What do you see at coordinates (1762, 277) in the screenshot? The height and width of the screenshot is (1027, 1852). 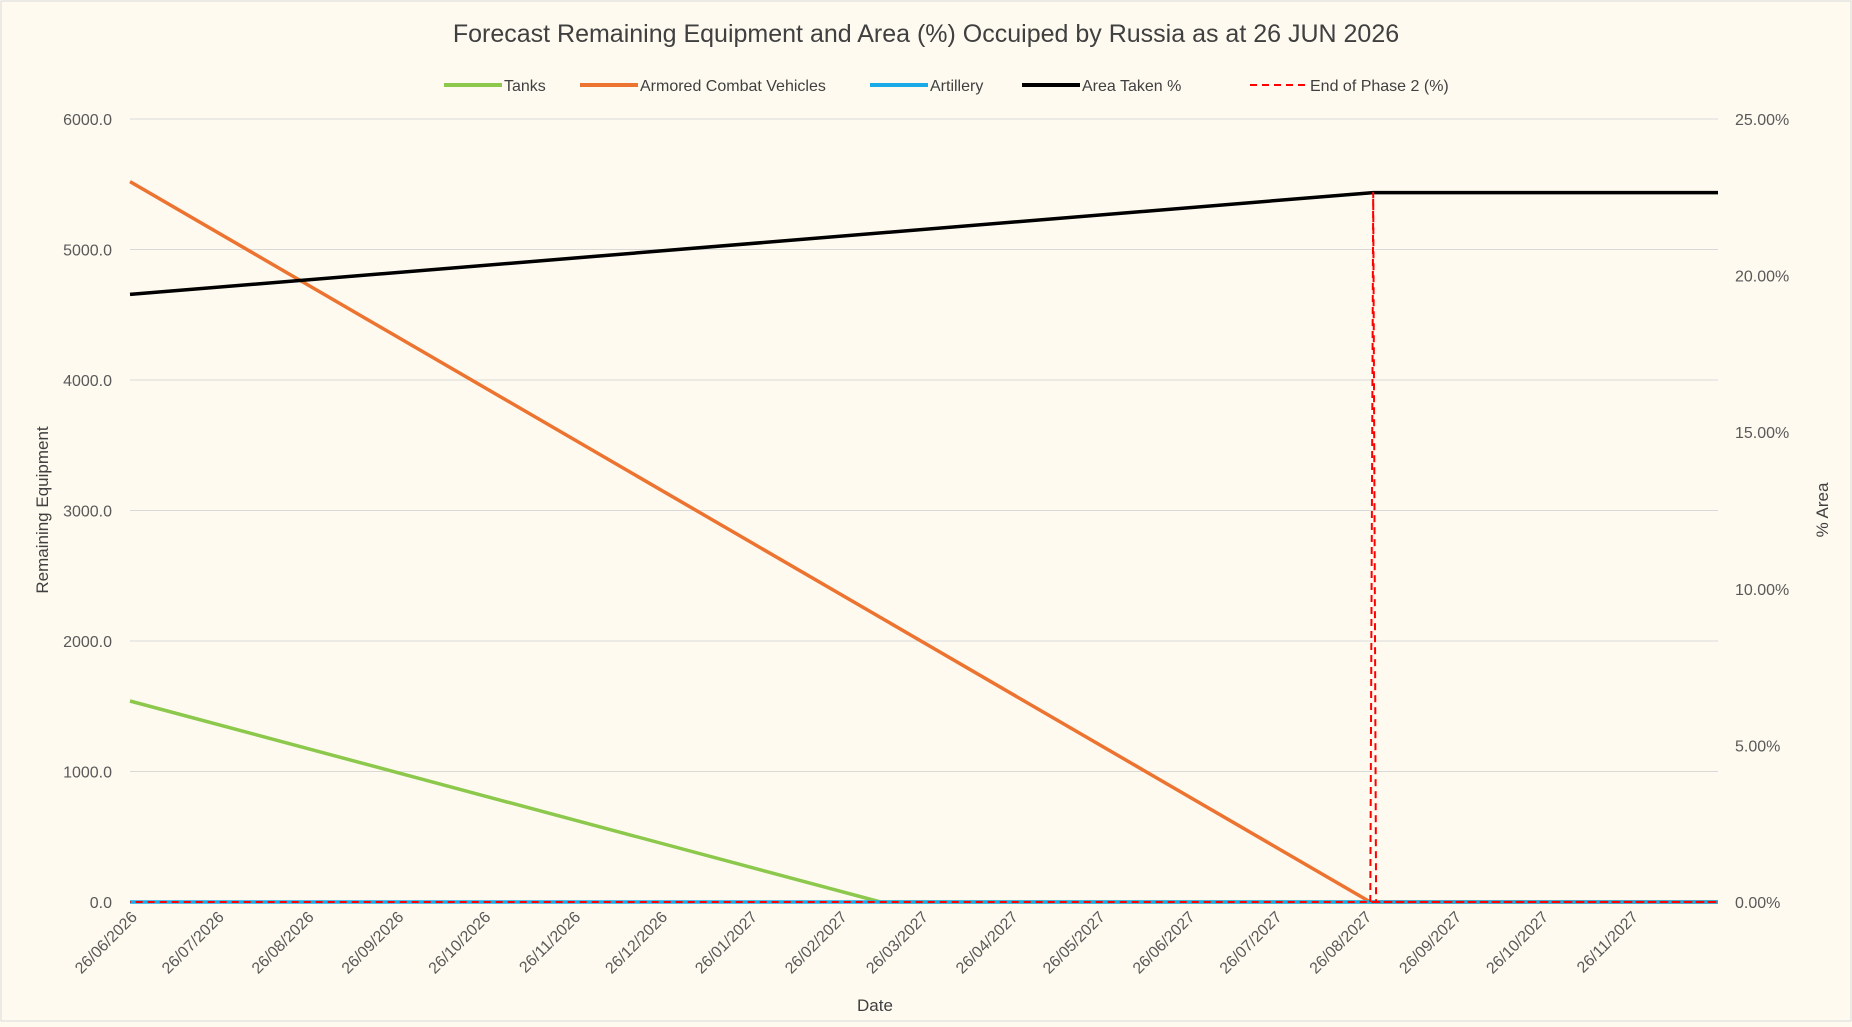 I see `y2-tick-label: 20.00%` at bounding box center [1762, 277].